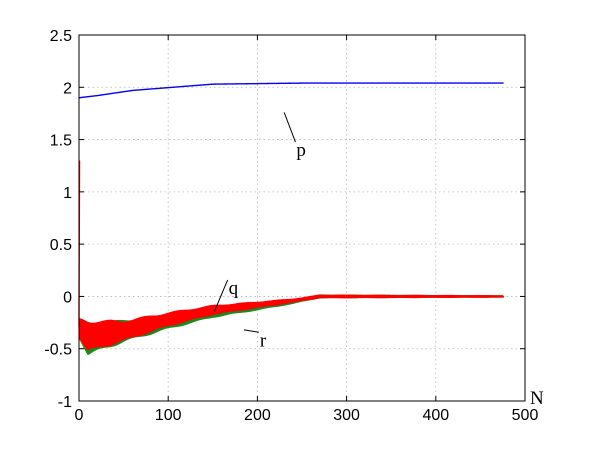 This screenshot has height=450, width=601. What do you see at coordinates (65, 402) in the screenshot?
I see `y-tick-label: -1` at bounding box center [65, 402].